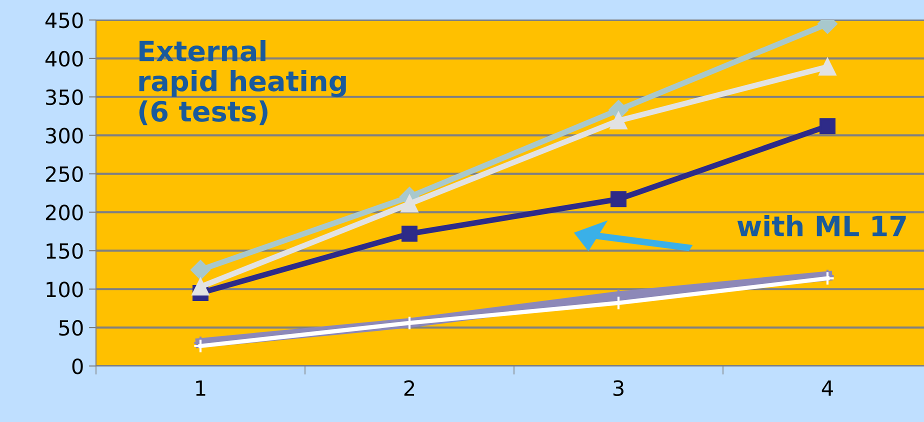 This screenshot has width=924, height=422. Describe the element at coordinates (64, 58) in the screenshot. I see `y-tick-label: 400` at that location.